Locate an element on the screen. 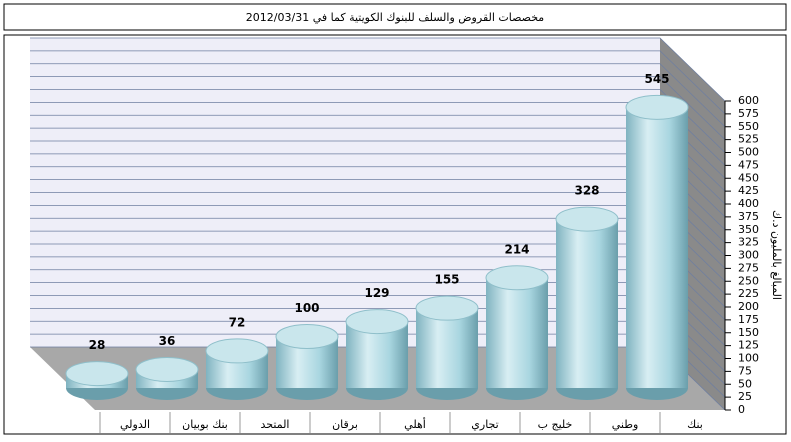 This screenshot has width=791, height=442. x-tick-label: بنك is located at coordinates (695, 424).